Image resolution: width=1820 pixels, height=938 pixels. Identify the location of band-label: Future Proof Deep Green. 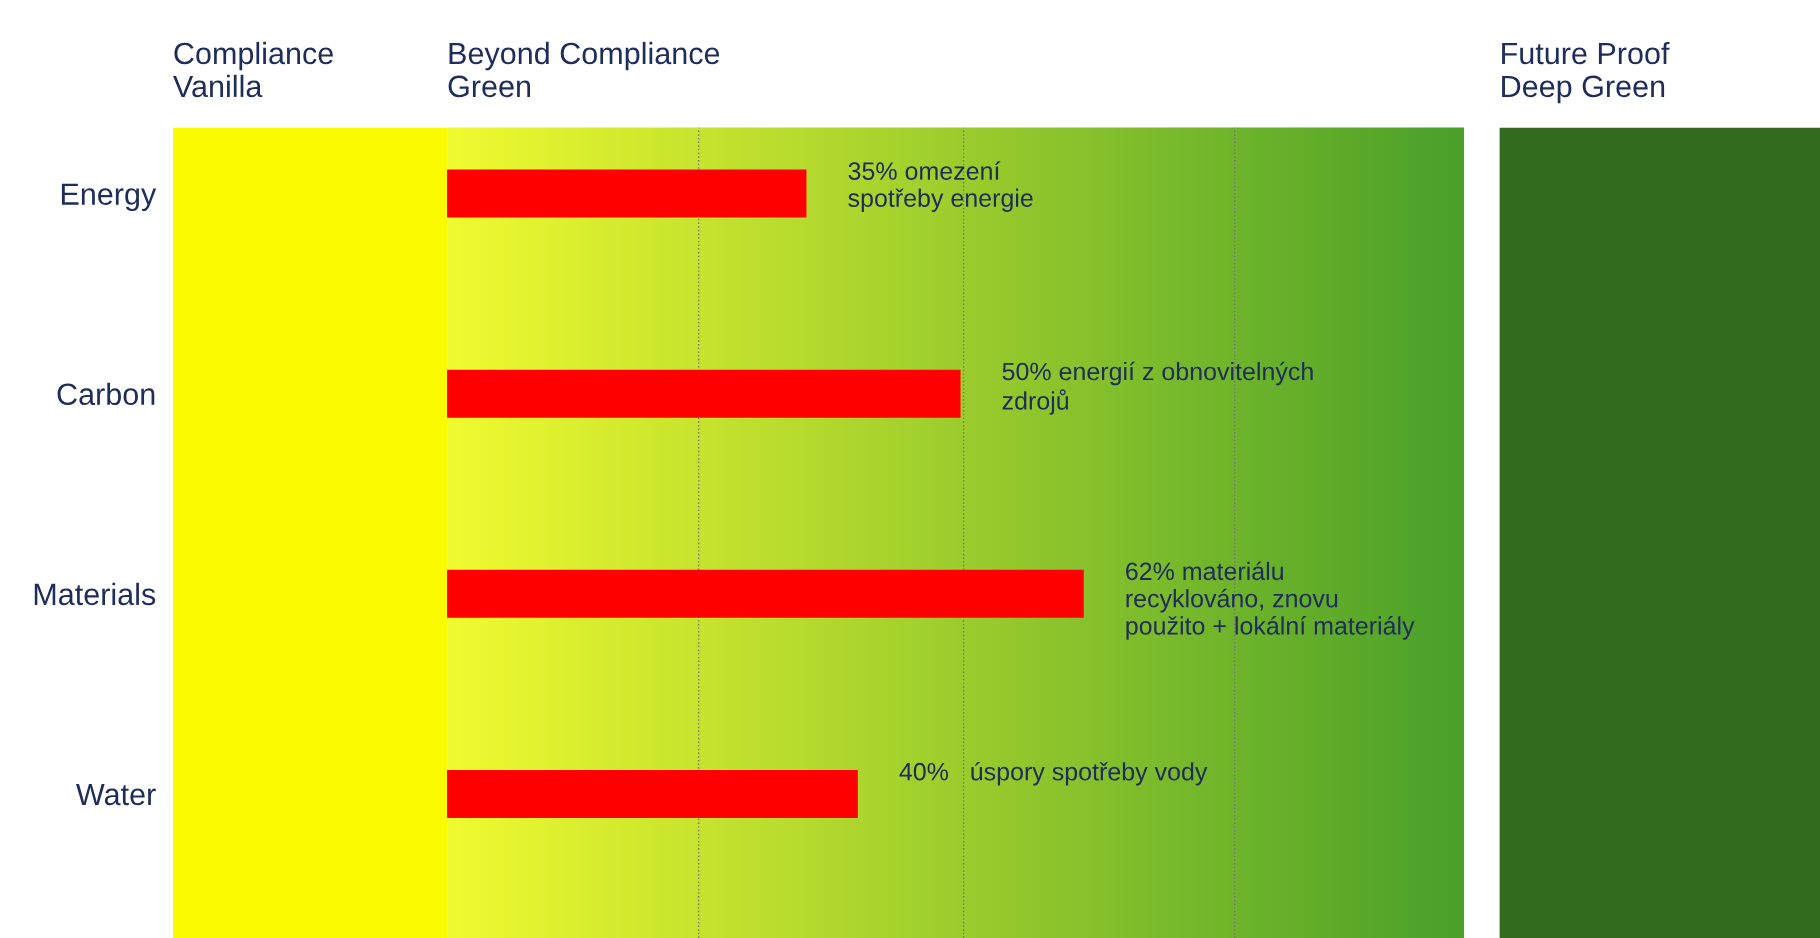
(1586, 72).